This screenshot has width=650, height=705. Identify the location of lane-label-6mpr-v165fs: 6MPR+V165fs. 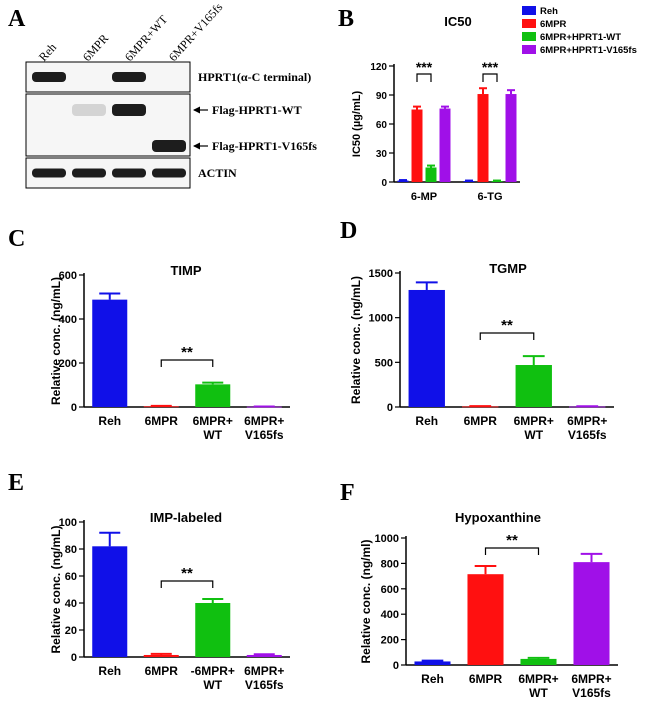
(196, 32).